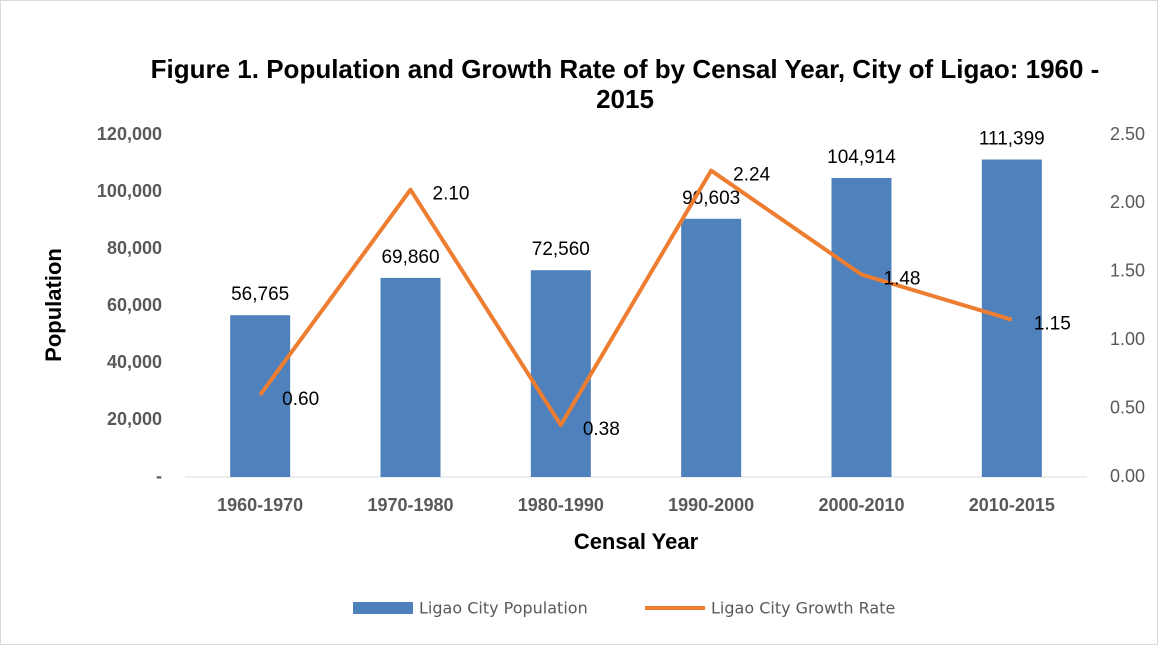 The height and width of the screenshot is (646, 1167). I want to click on y2-tick-label: 0.00, so click(1127, 476).